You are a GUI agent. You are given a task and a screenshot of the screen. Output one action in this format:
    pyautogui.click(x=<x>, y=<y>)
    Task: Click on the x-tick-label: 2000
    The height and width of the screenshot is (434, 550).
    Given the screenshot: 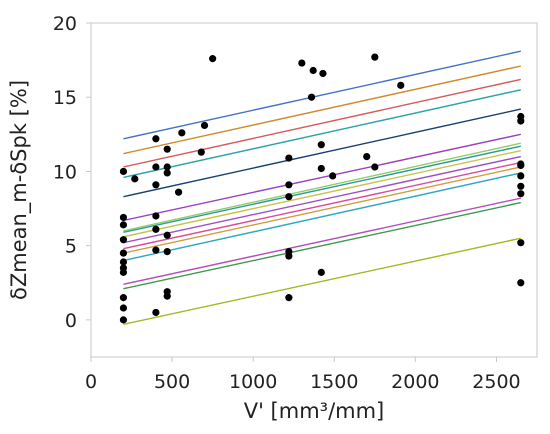 What is the action you would take?
    pyautogui.click(x=415, y=382)
    